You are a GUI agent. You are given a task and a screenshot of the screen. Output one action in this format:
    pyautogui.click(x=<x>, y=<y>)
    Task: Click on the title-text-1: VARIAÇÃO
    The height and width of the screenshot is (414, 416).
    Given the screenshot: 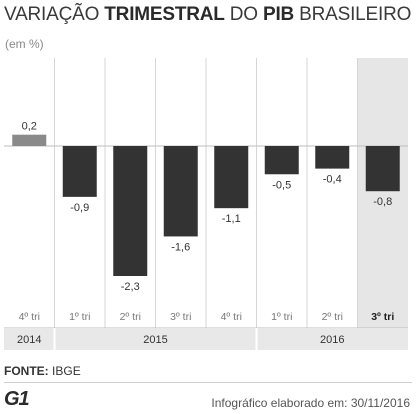 What is the action you would take?
    pyautogui.click(x=54, y=14)
    